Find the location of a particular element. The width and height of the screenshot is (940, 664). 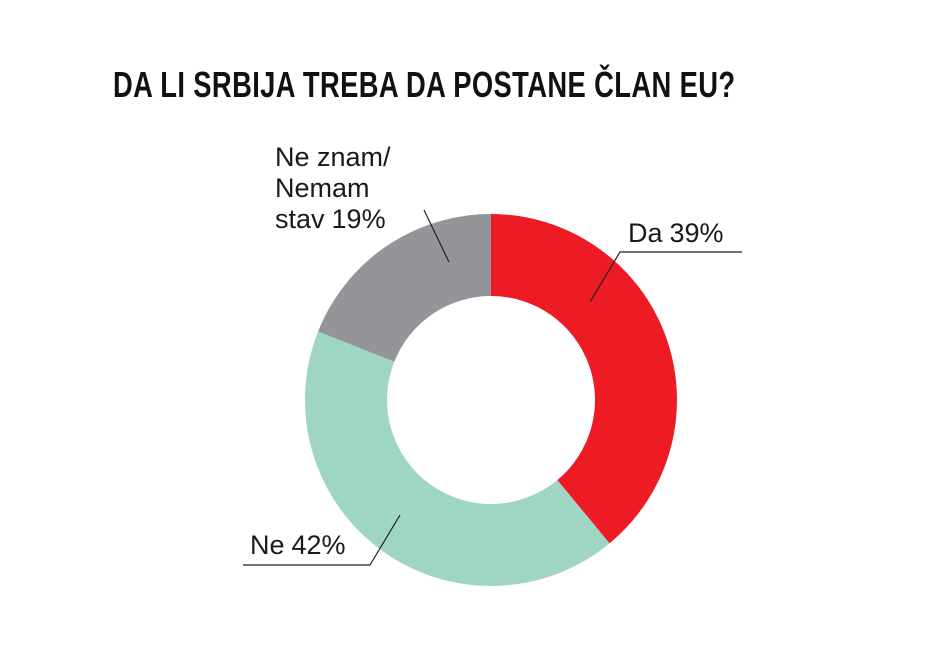

slice-label: Ne znam/ Nemam stav 19% is located at coordinates (355, 188).